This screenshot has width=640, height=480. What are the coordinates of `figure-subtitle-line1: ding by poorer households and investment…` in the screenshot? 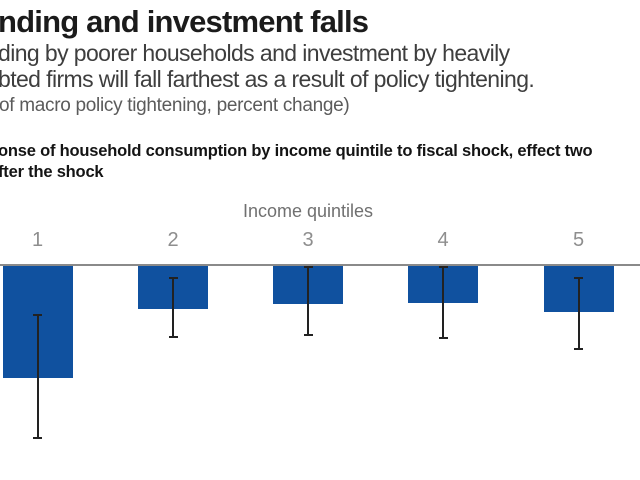 It's located at (255, 53).